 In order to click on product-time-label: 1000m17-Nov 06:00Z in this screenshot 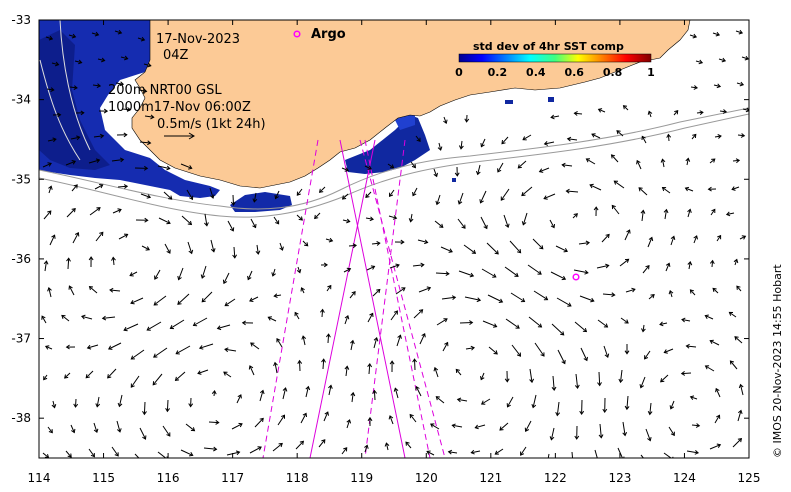, I will do `click(179, 107)`.